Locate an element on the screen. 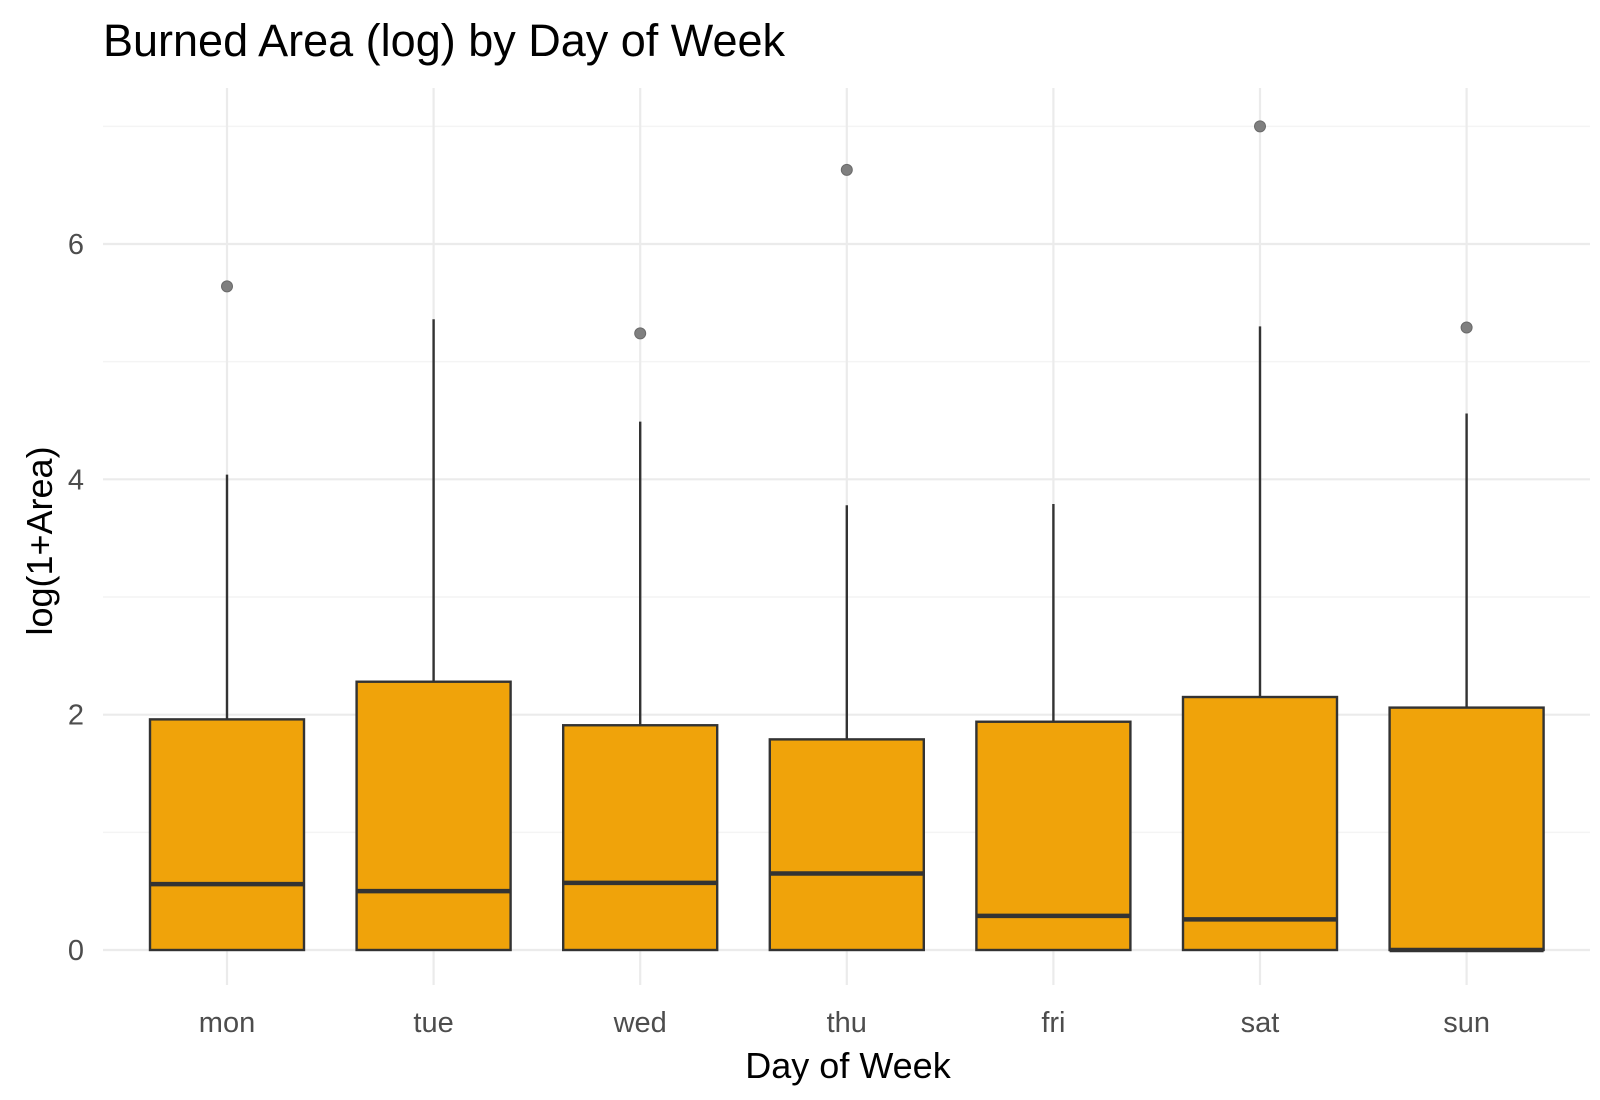 The width and height of the screenshot is (1600, 1100). box-tue is located at coordinates (433, 635).